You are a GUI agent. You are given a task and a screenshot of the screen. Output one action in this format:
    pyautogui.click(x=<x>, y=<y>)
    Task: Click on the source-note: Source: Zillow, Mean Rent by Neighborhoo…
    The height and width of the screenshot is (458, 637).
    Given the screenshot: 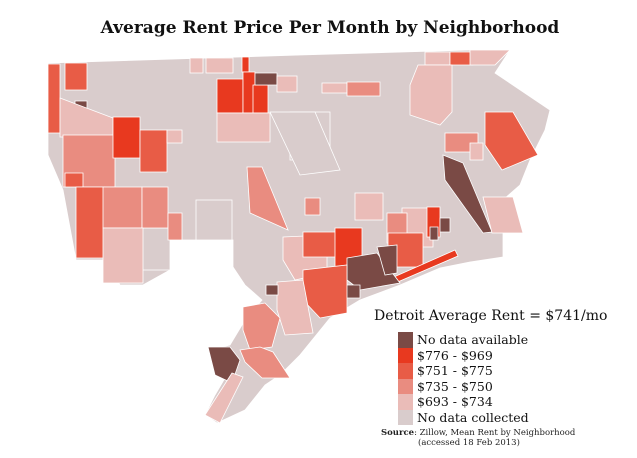 What is the action you would take?
    pyautogui.click(x=478, y=438)
    